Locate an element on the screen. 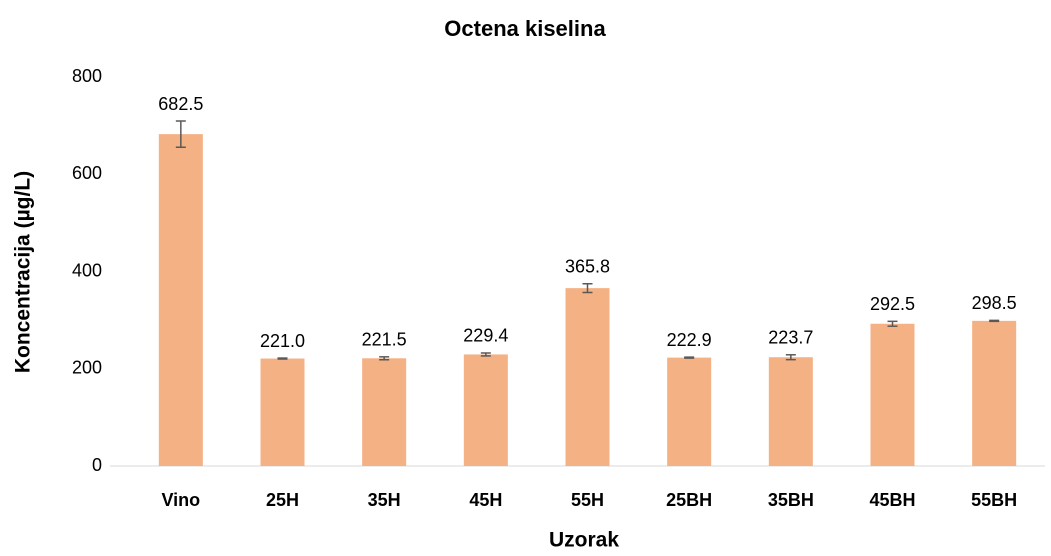 Image resolution: width=1051 pixels, height=556 pixels. y-tick-label: 200 is located at coordinates (87, 368).